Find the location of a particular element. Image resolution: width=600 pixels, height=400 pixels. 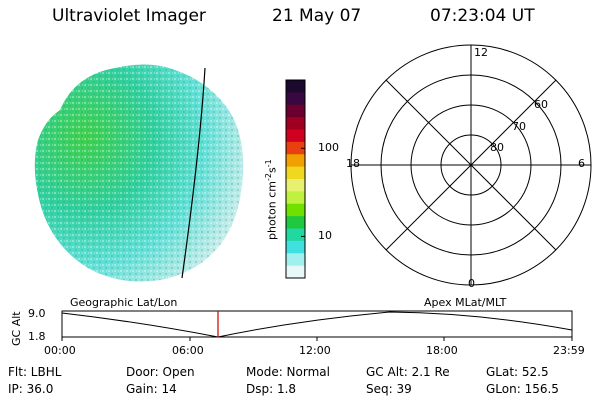

info-ip: IP: 36.0 is located at coordinates (31, 389).